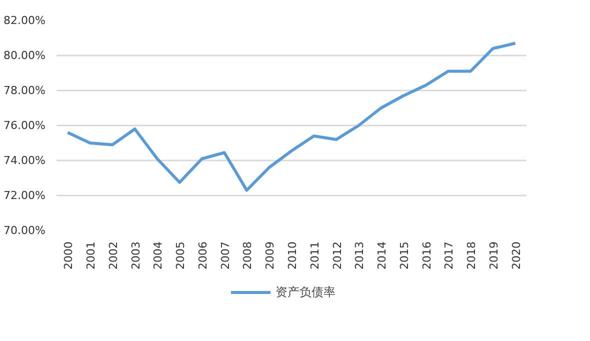  What do you see at coordinates (427, 255) in the screenshot?
I see `x-tick-label: 2016` at bounding box center [427, 255].